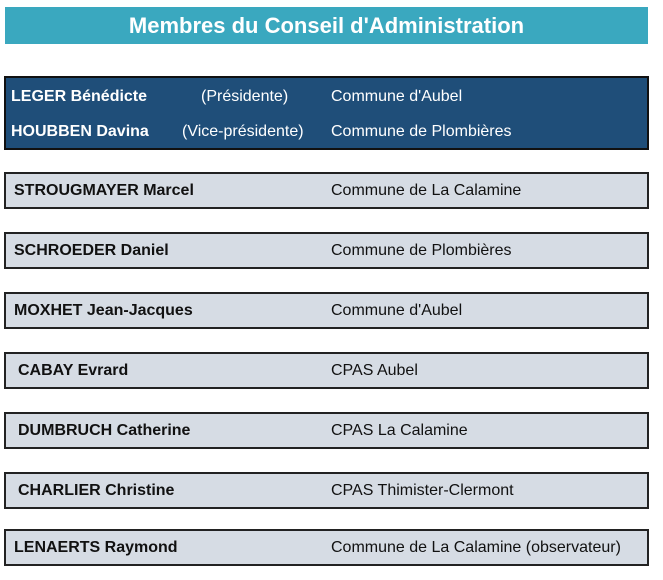  I want to click on member-name: HOUBBEN Davina, so click(80, 131).